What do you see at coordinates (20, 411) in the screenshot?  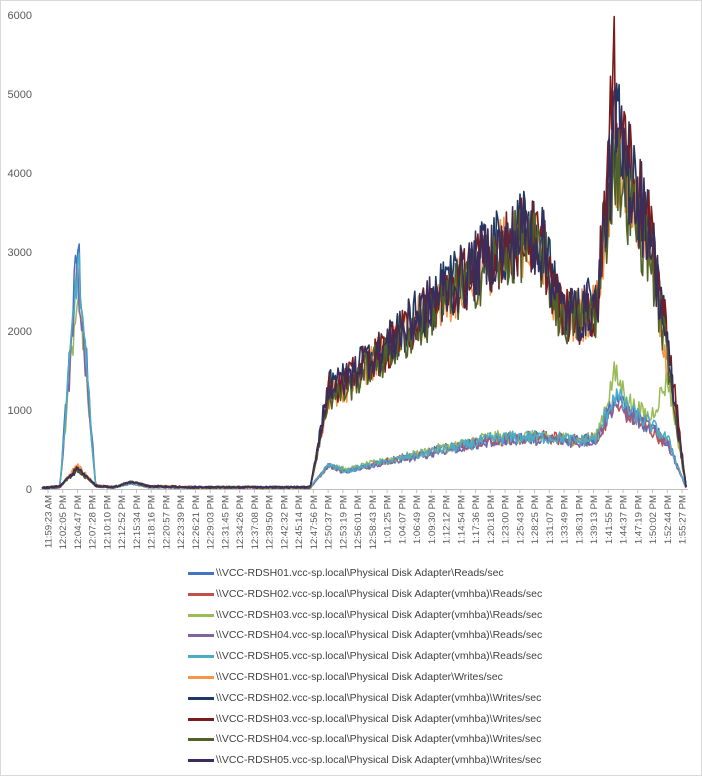 I see `y-tick-label: 1000` at bounding box center [20, 411].